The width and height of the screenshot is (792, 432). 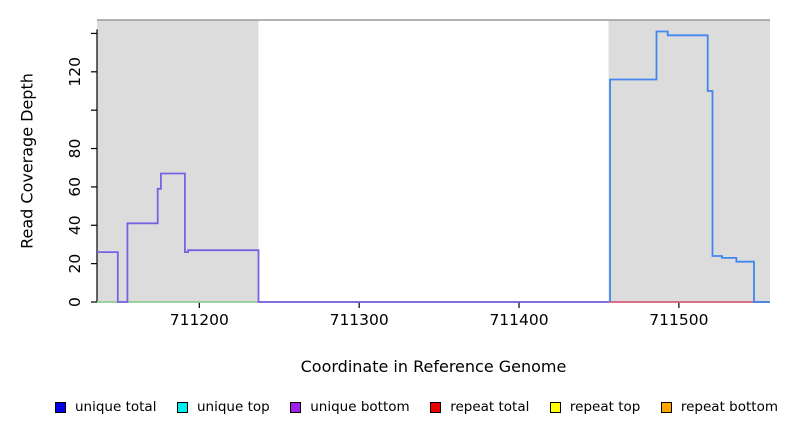 I want to click on legend-label-unique-top: unique top, so click(x=233, y=407).